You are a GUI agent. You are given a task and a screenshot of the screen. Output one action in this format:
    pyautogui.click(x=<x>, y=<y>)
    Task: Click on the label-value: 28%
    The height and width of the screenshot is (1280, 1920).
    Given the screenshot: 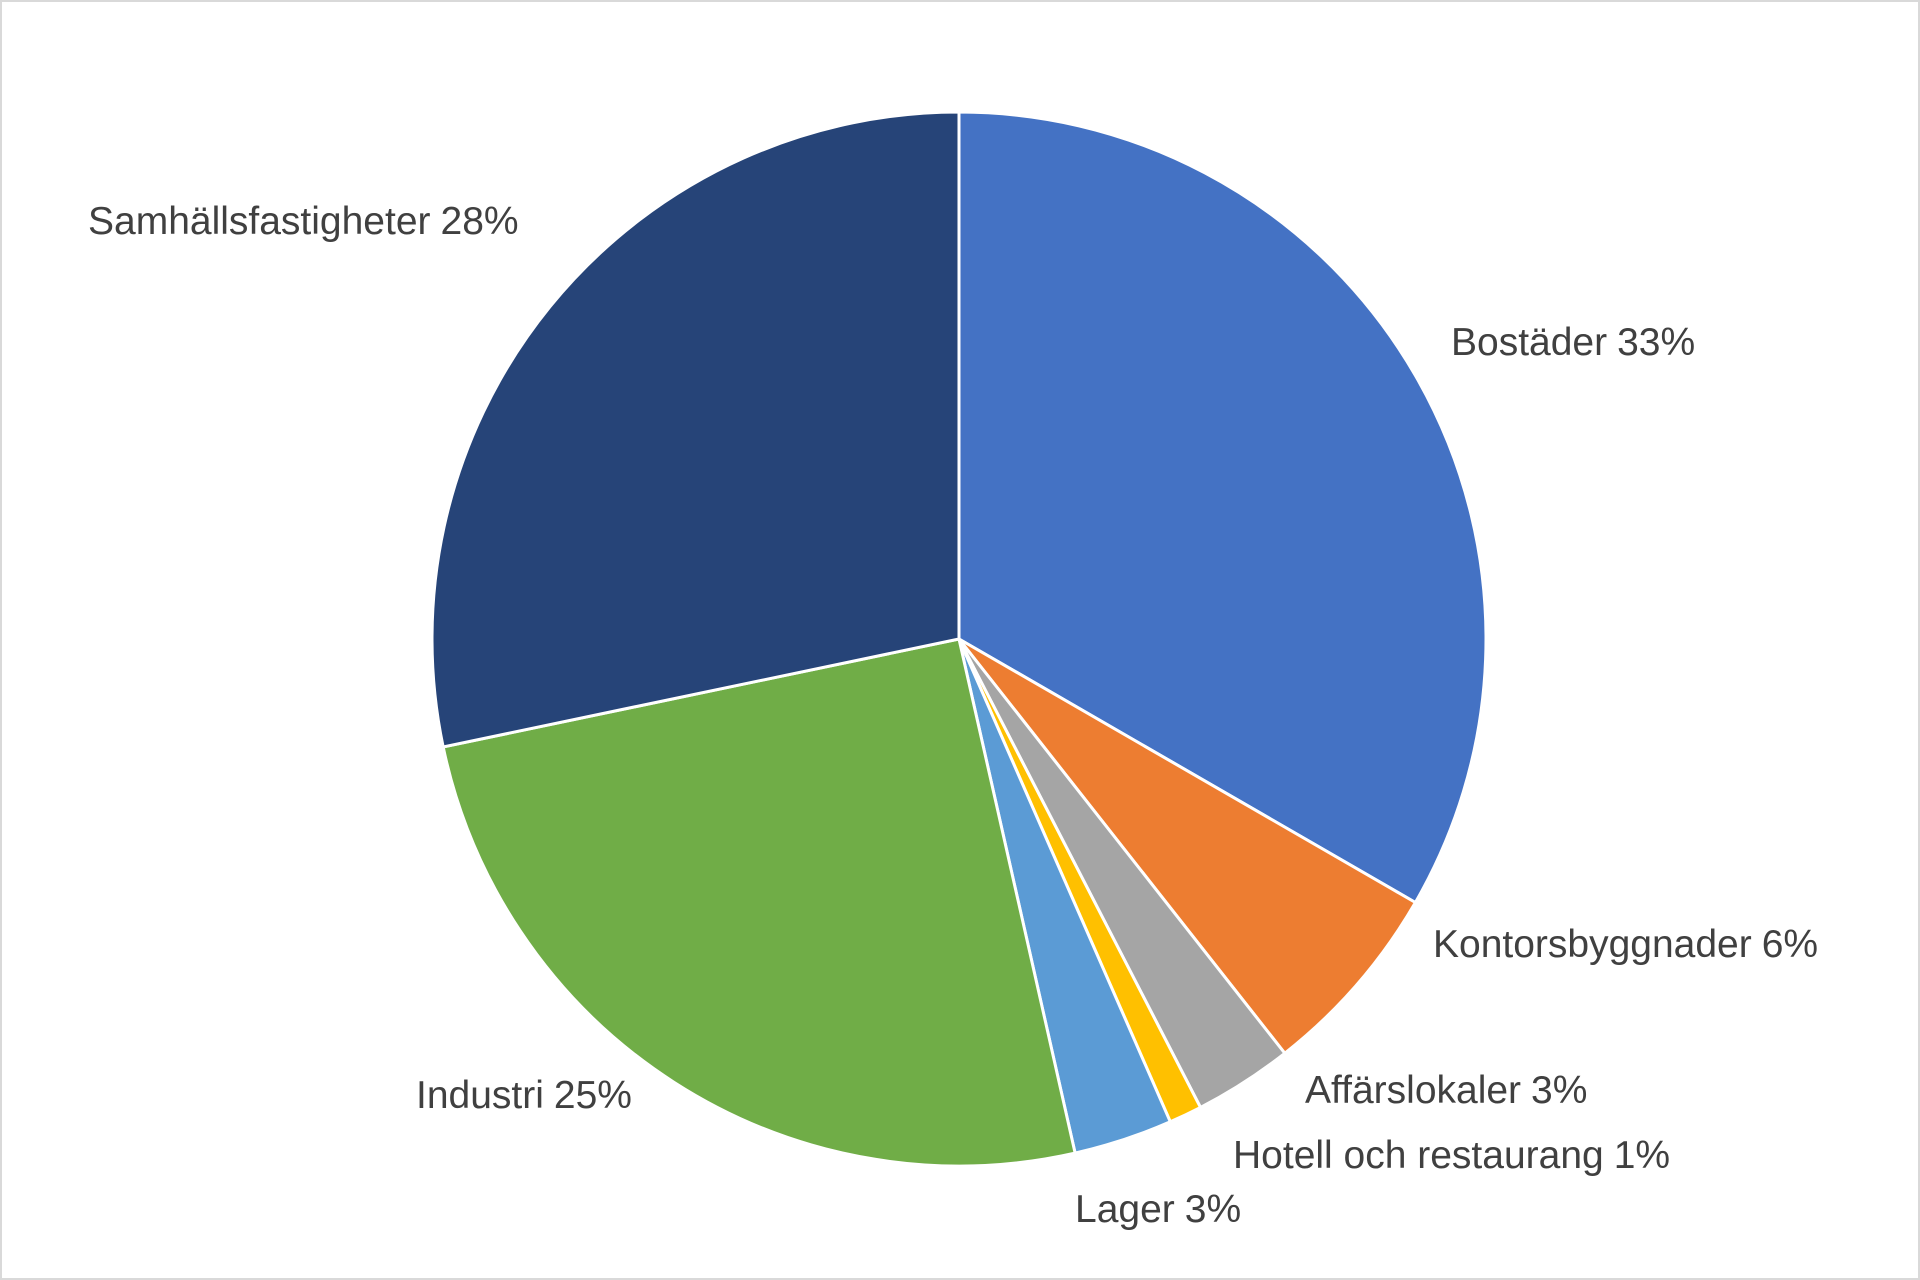 What is the action you would take?
    pyautogui.click(x=480, y=221)
    